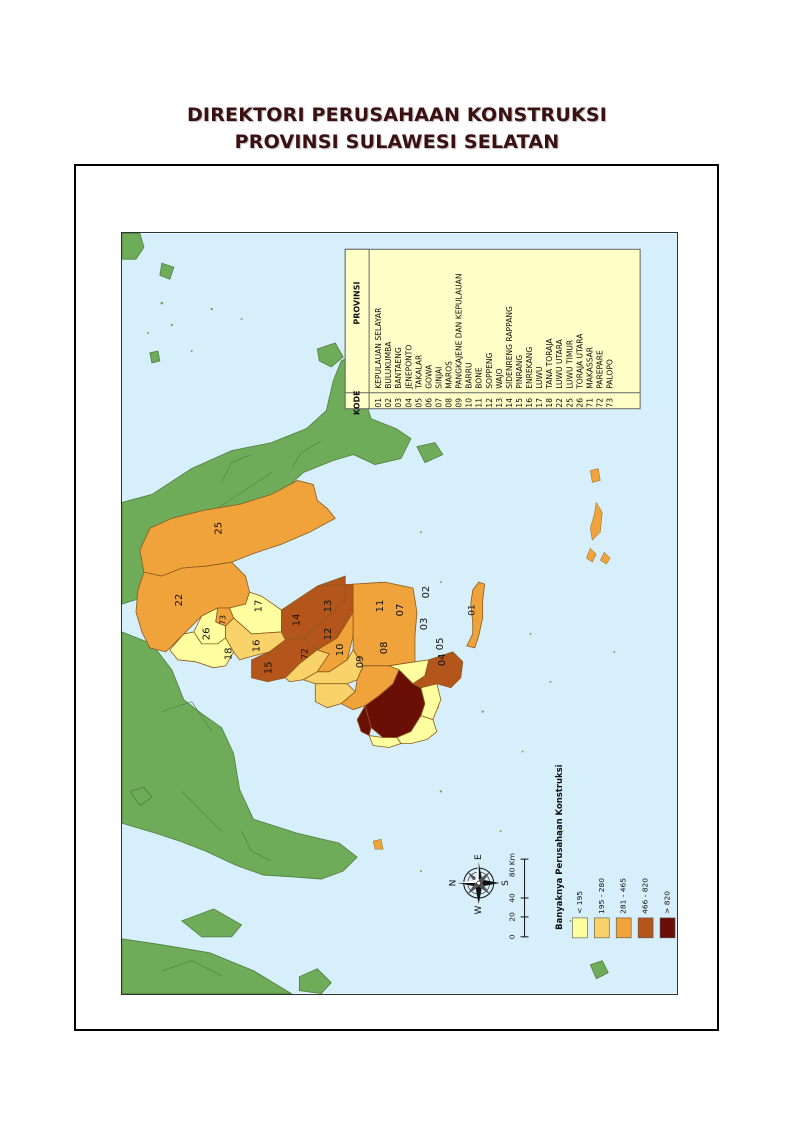  I want to click on table-row-kode: 22, so click(559, 403).